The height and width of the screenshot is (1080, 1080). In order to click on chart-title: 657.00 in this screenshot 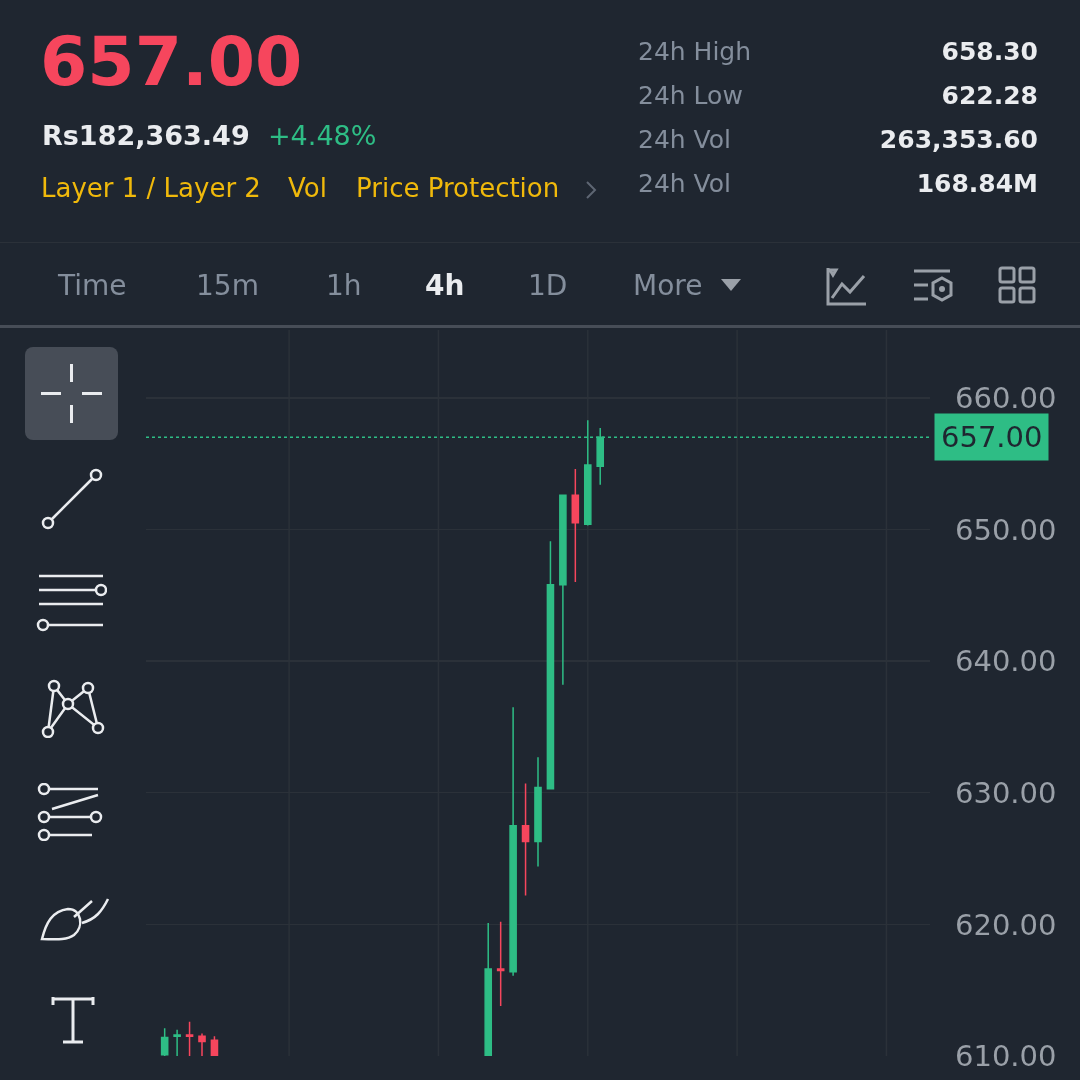, I will do `click(171, 61)`.